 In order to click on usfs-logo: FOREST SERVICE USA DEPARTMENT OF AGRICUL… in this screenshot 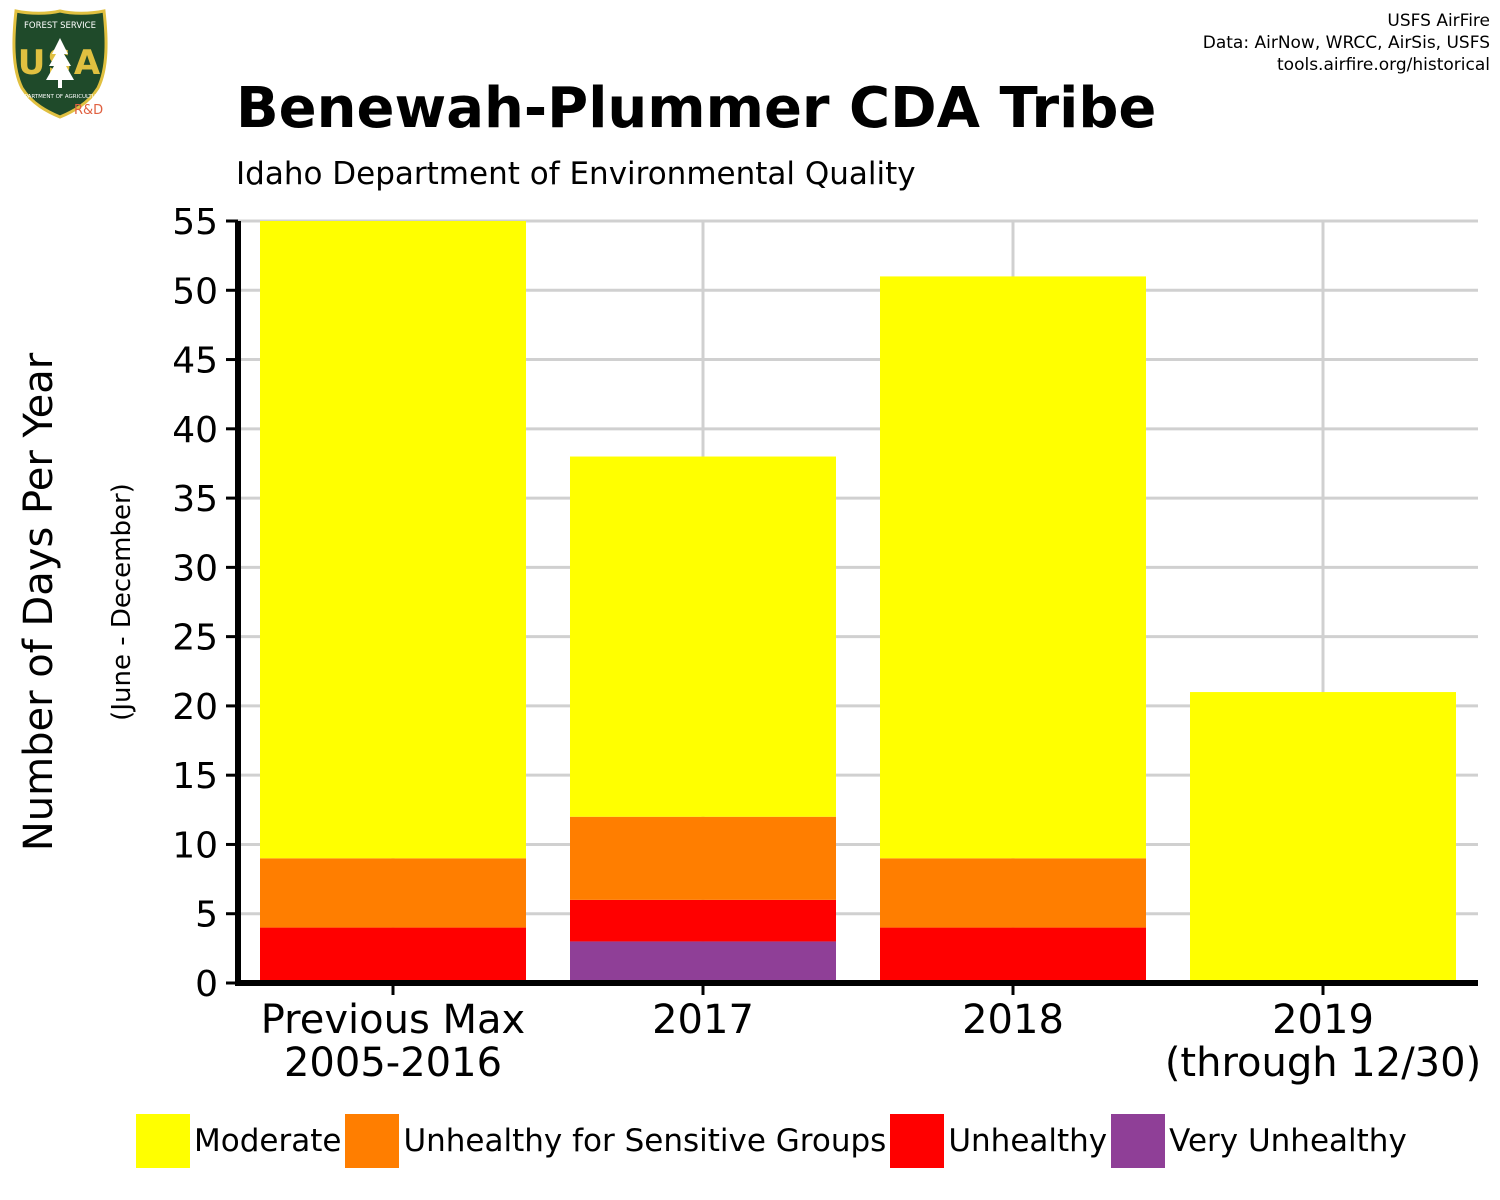, I will do `click(60, 64)`.